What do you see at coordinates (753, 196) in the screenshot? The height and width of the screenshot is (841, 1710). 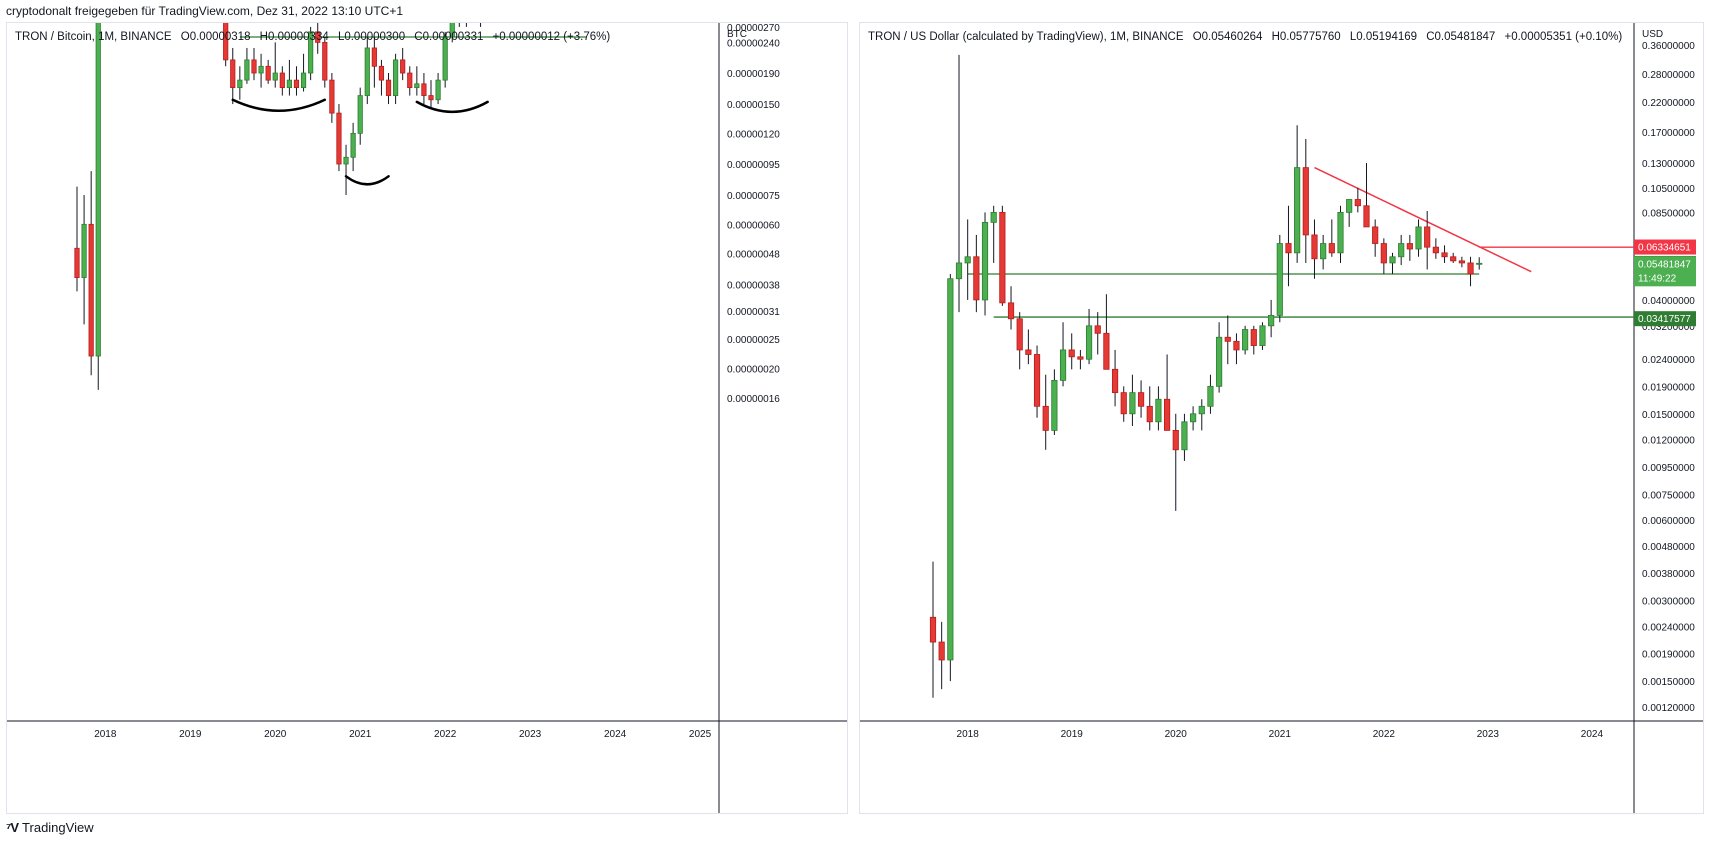 I see `y-tick-label: 0.00000075` at bounding box center [753, 196].